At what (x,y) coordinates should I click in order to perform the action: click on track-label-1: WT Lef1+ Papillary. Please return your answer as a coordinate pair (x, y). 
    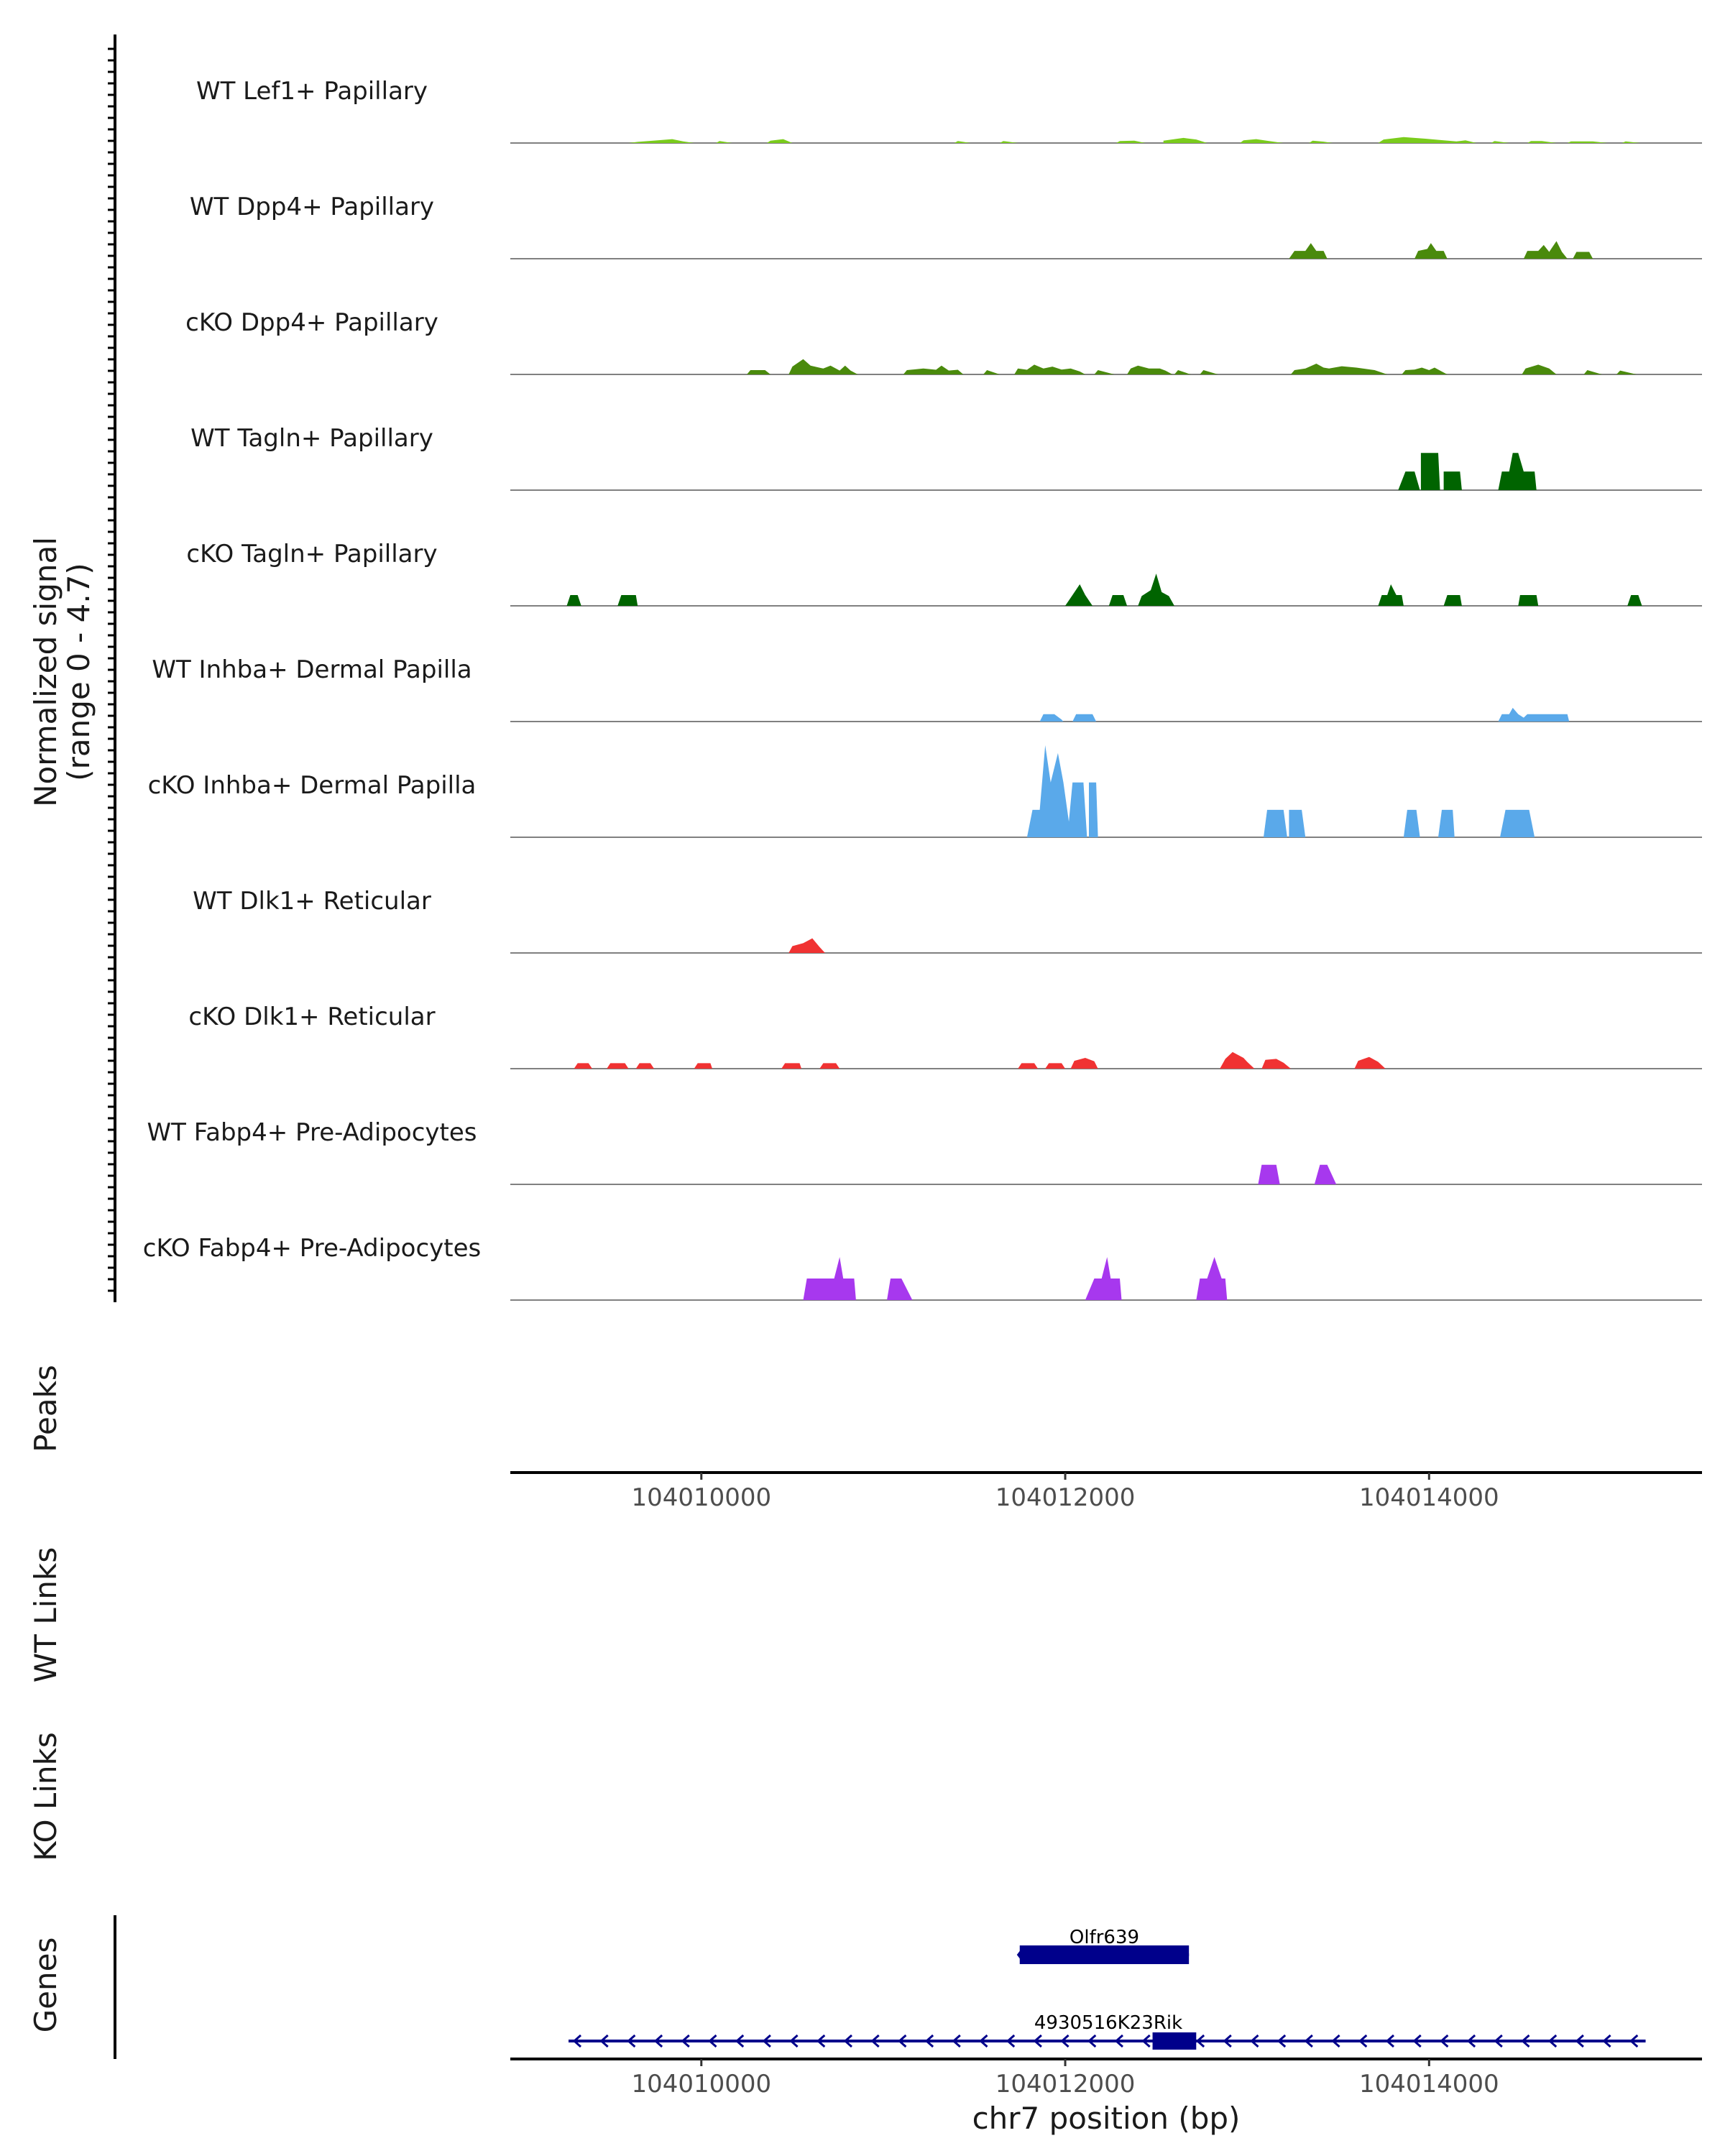
    Looking at the image, I should click on (312, 91).